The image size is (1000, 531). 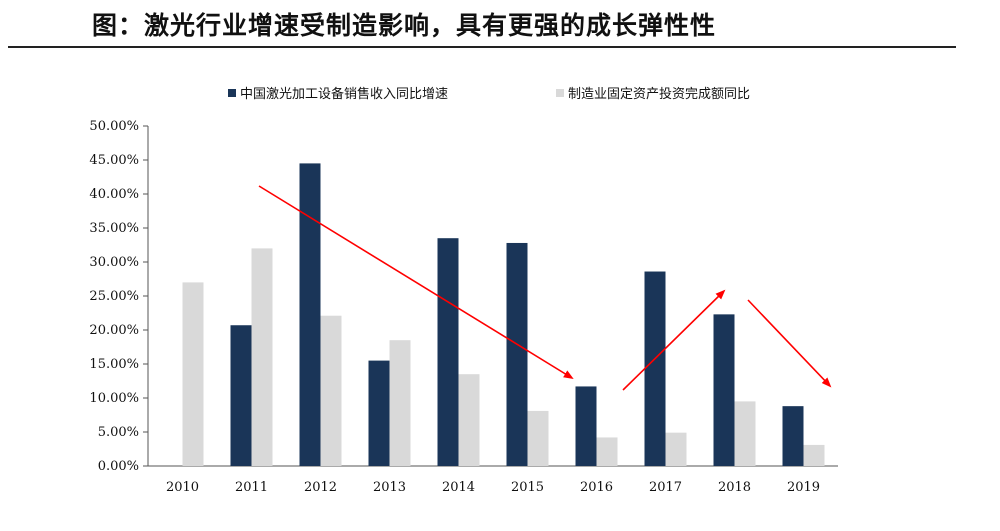 What do you see at coordinates (114, 160) in the screenshot?
I see `y-tick-label: 45.00%` at bounding box center [114, 160].